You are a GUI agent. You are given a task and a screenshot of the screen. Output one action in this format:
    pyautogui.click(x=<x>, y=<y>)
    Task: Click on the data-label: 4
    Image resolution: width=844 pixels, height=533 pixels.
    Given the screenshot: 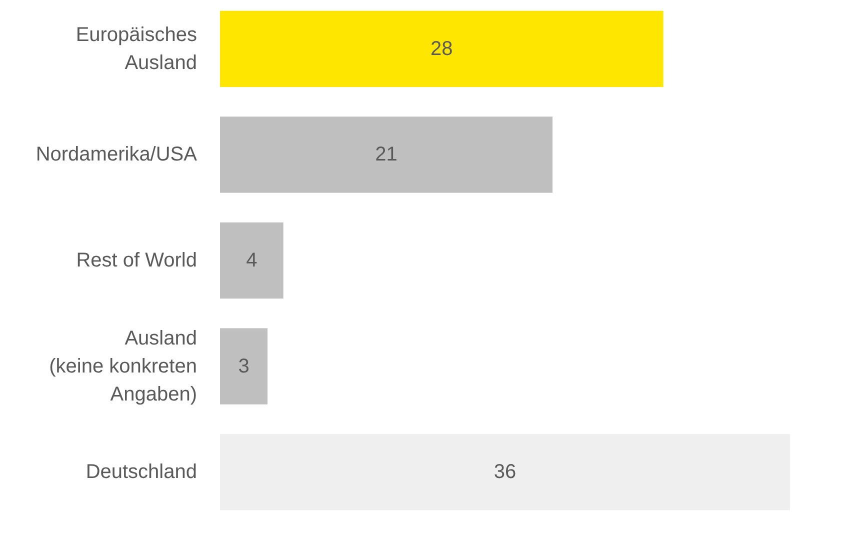 What is the action you would take?
    pyautogui.click(x=252, y=261)
    